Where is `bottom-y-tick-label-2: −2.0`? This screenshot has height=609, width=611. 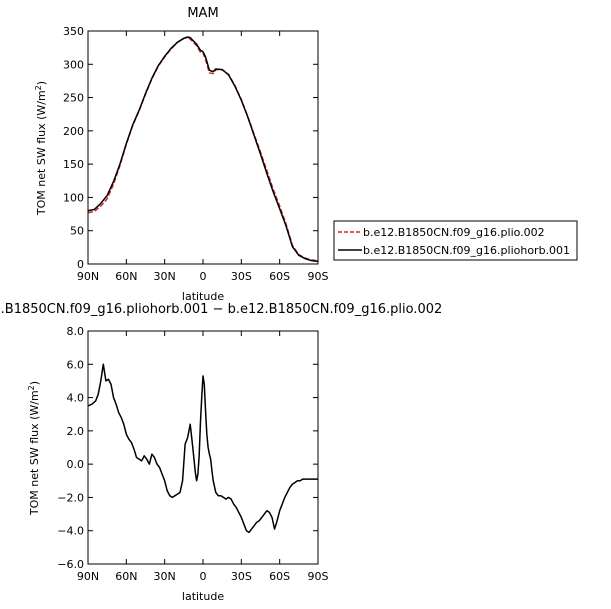 bottom-y-tick-label-2: −2.0 is located at coordinates (70, 497).